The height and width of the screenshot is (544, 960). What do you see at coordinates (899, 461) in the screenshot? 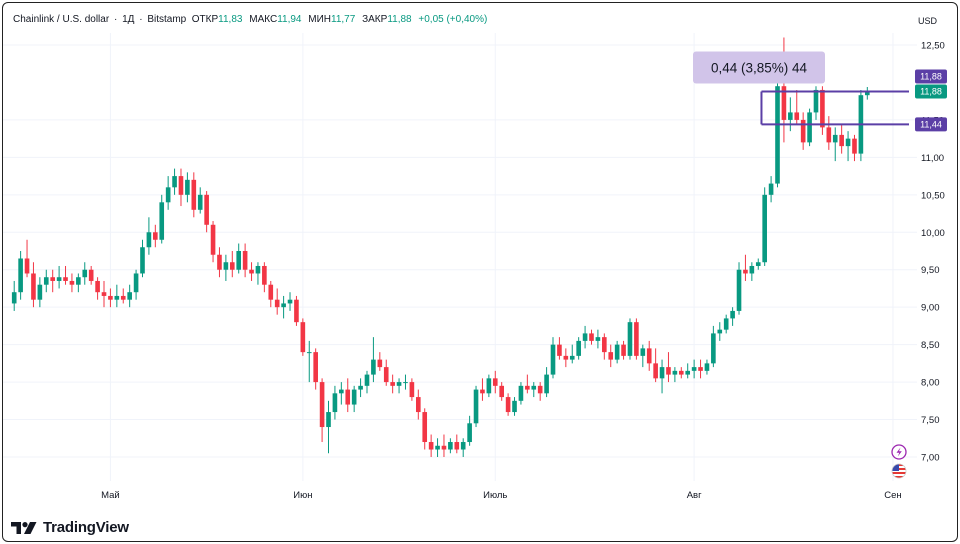
I see `side-icons` at bounding box center [899, 461].